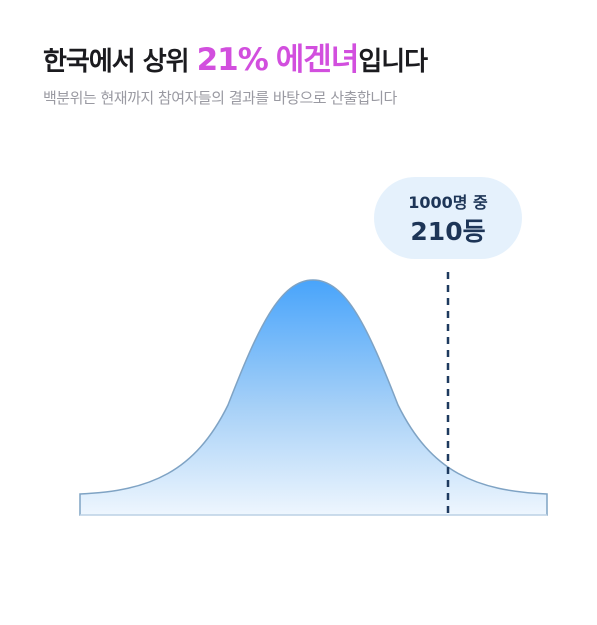 This screenshot has height=625, width=597. I want to click on rank-total: 1000명 중, so click(448, 202).